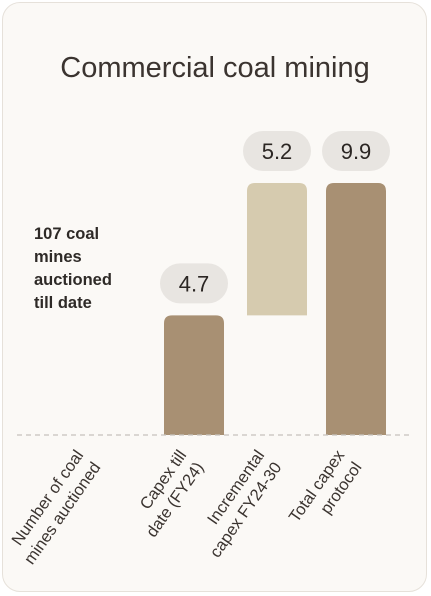 This screenshot has width=431, height=596. Describe the element at coordinates (237, 504) in the screenshot. I see `category-label-3: Incrementalcapex FY24-30` at that location.